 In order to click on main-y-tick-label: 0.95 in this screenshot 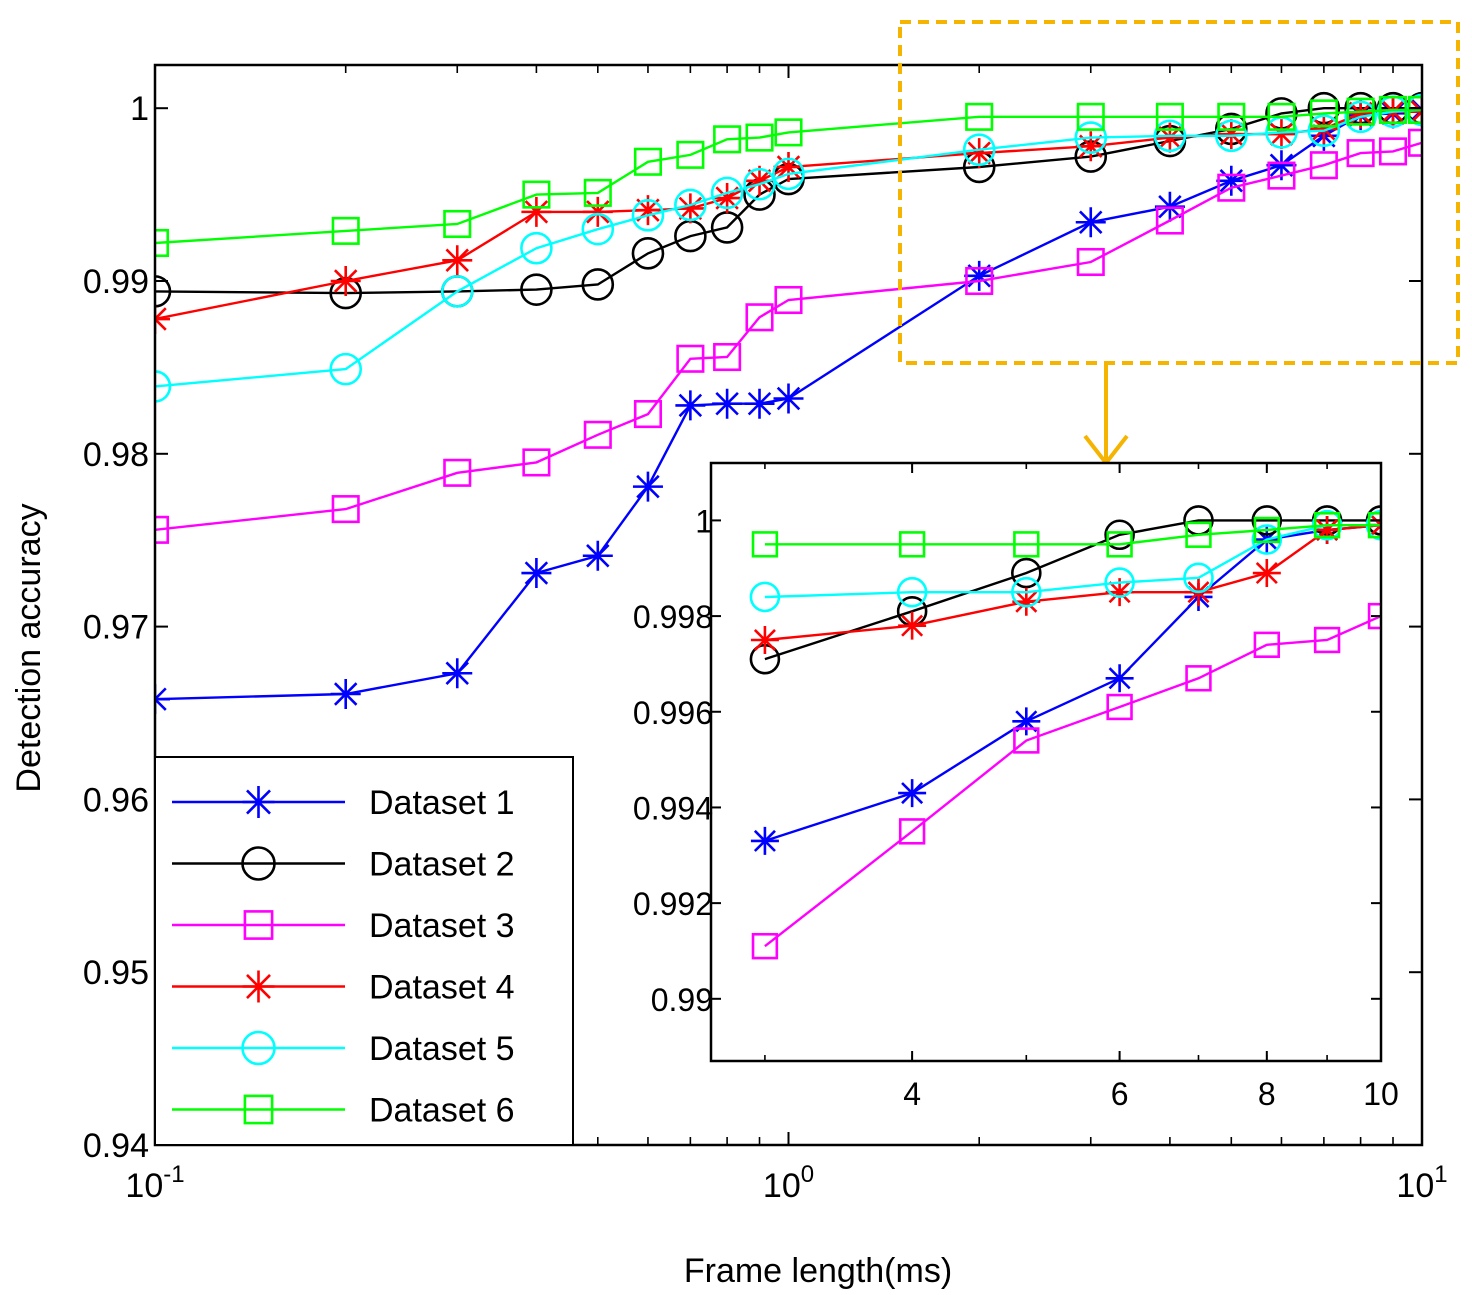, I will do `click(116, 973)`.